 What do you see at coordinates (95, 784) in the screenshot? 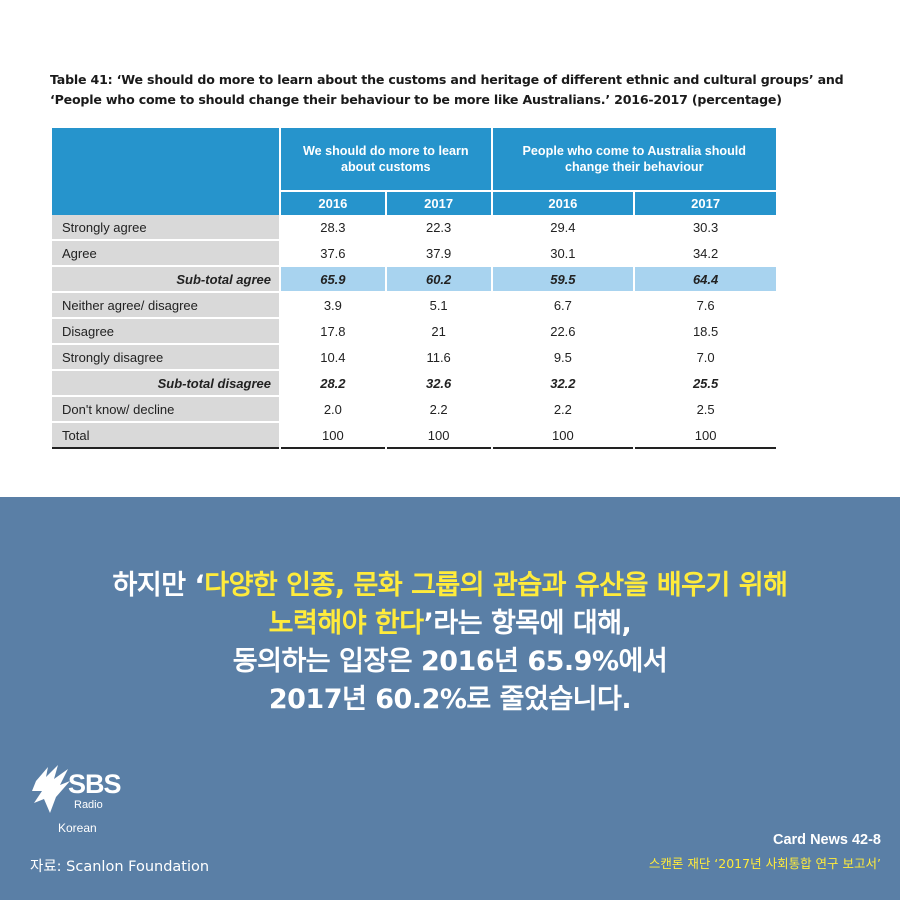
I see `logo-text: SBS` at bounding box center [95, 784].